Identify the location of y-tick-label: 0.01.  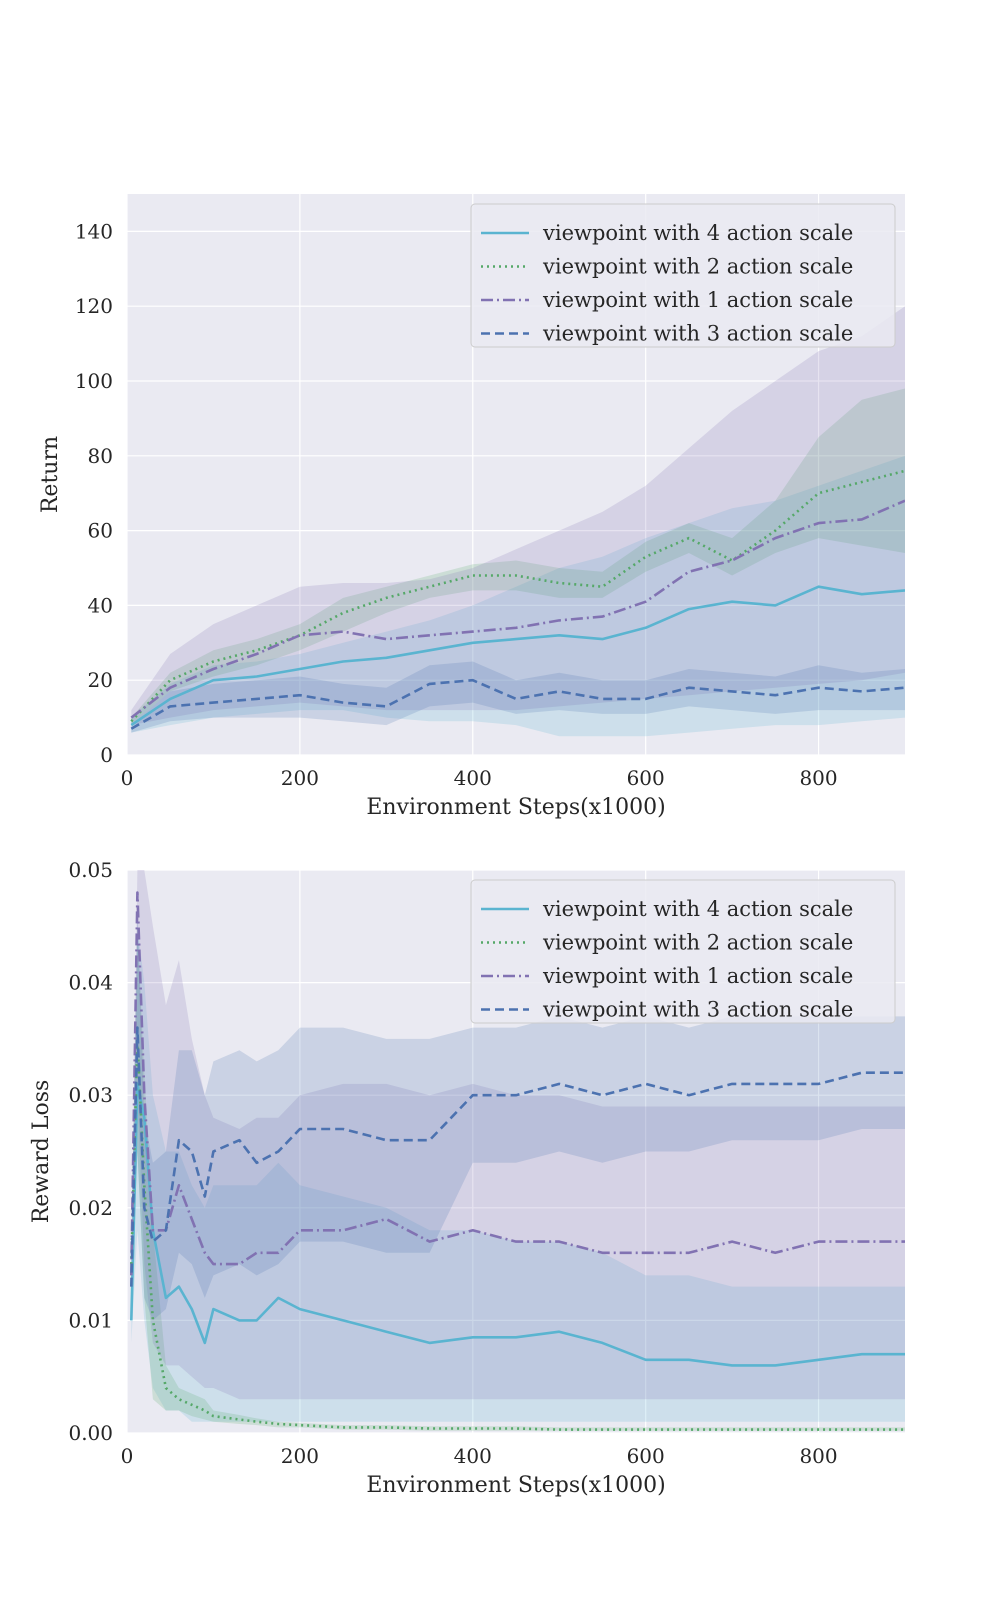
(90, 1320).